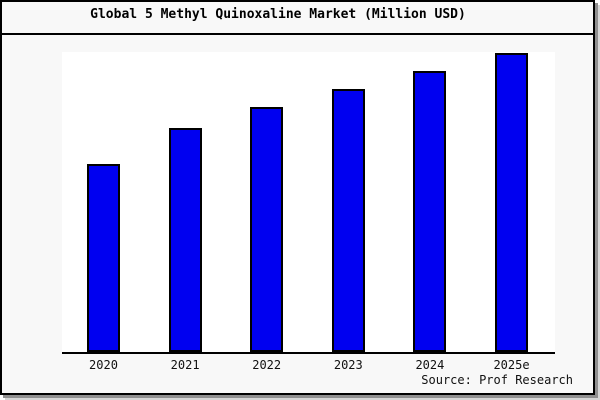  Describe the element at coordinates (297, 34) in the screenshot. I see `title-divider` at that location.